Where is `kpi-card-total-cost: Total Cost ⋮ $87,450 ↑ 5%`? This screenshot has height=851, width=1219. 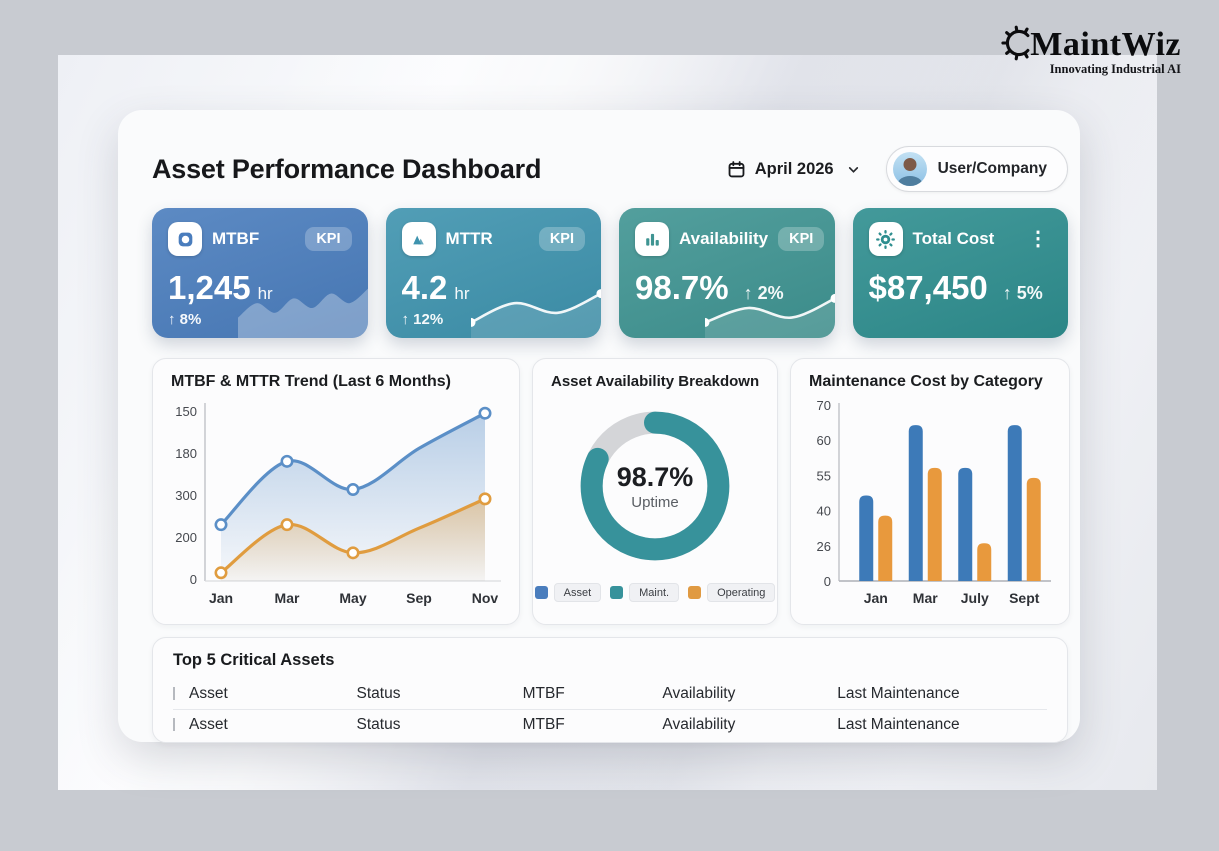
kpi-card-total-cost: Total Cost ⋮ $87,450 ↑ 5% is located at coordinates (960, 273).